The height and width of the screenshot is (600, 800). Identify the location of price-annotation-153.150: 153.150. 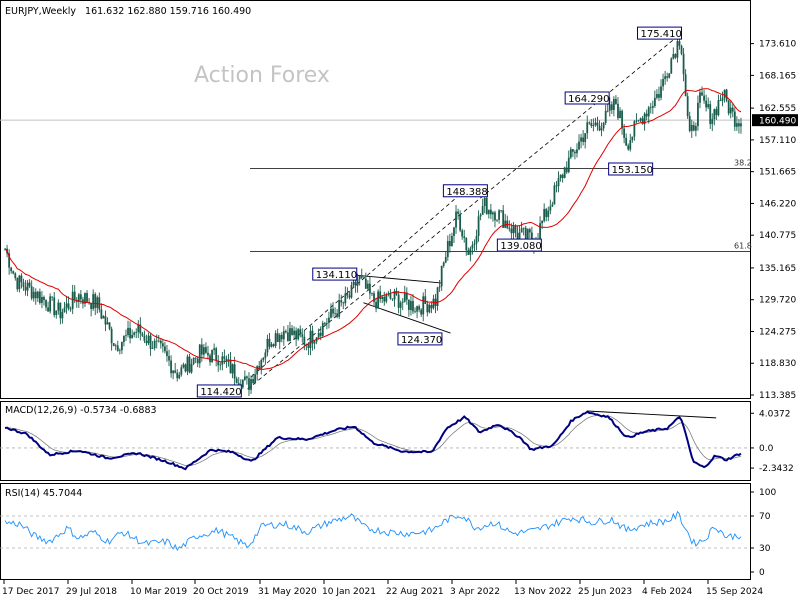
(631, 169).